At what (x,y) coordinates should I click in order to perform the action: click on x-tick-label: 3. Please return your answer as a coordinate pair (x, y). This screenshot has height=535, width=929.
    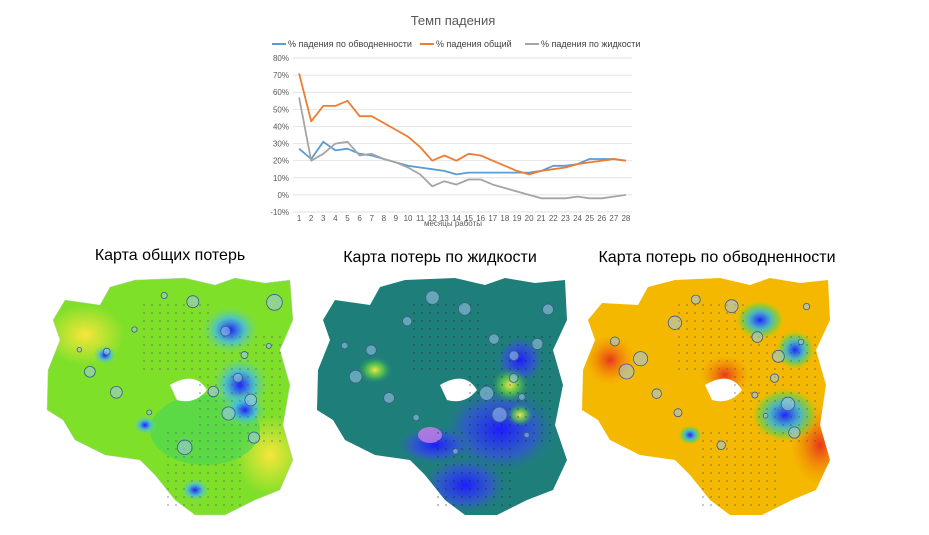
    Looking at the image, I should click on (323, 218).